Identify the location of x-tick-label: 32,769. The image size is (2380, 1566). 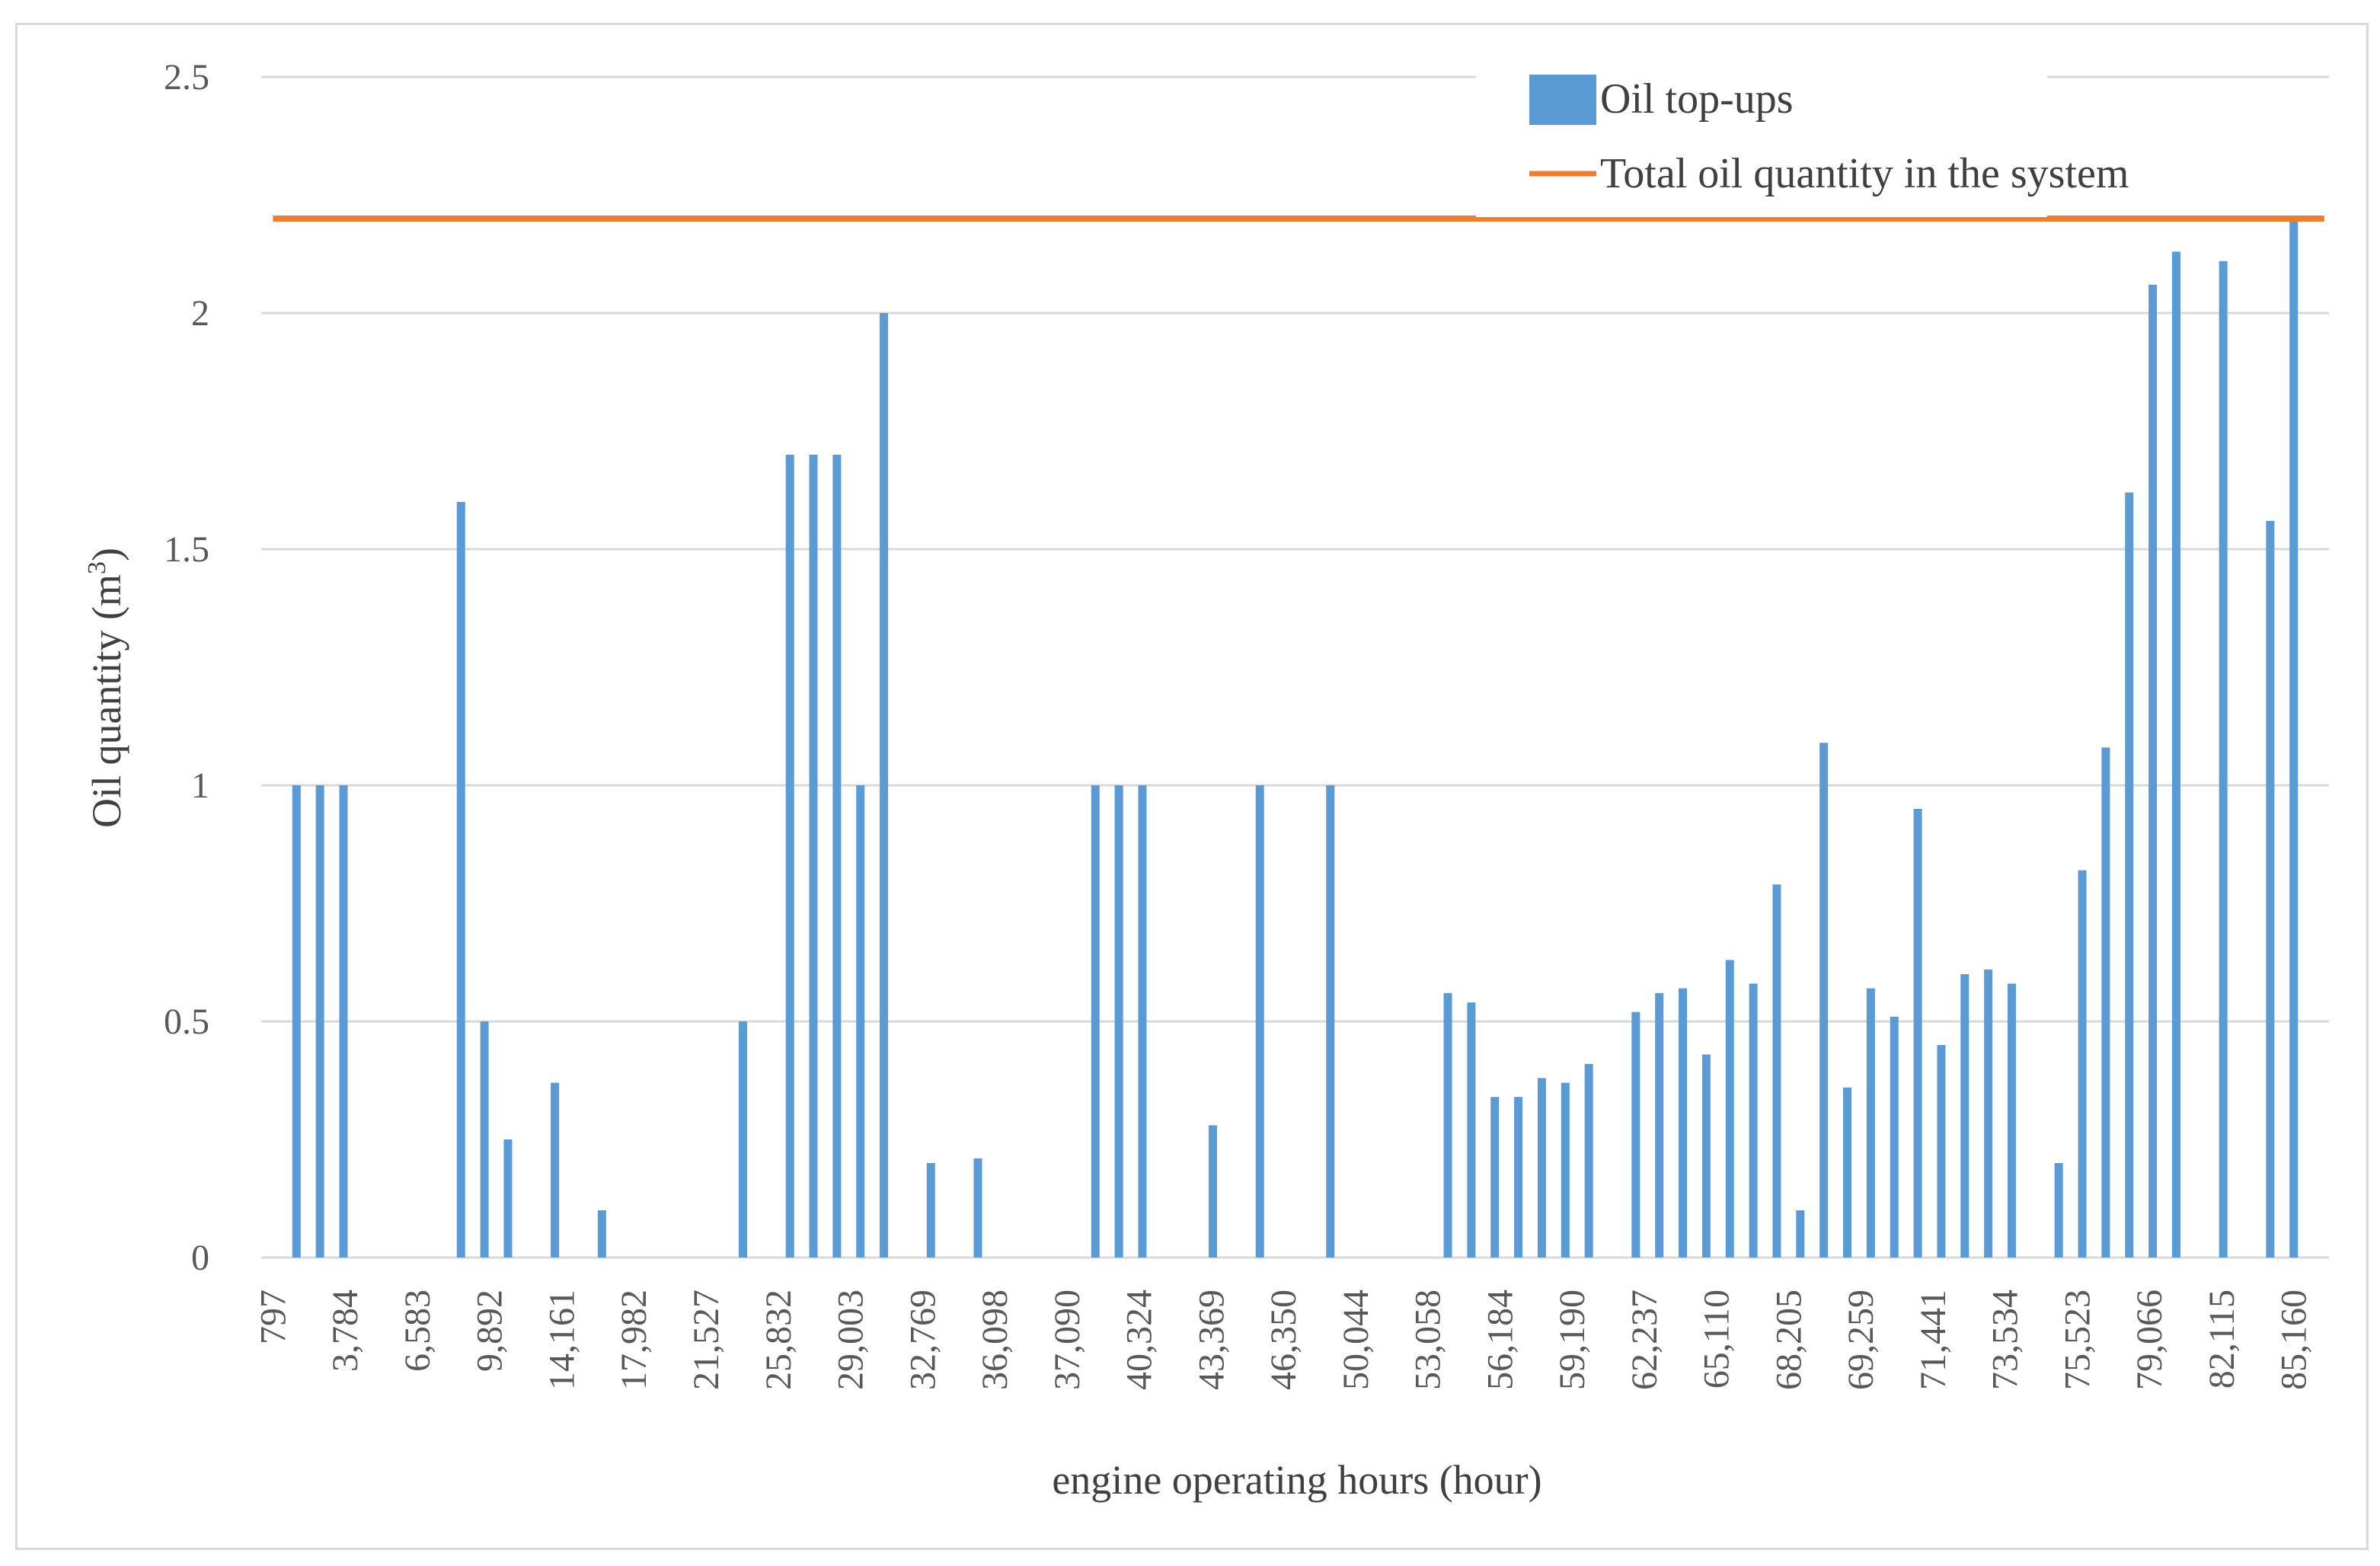
(922, 1340).